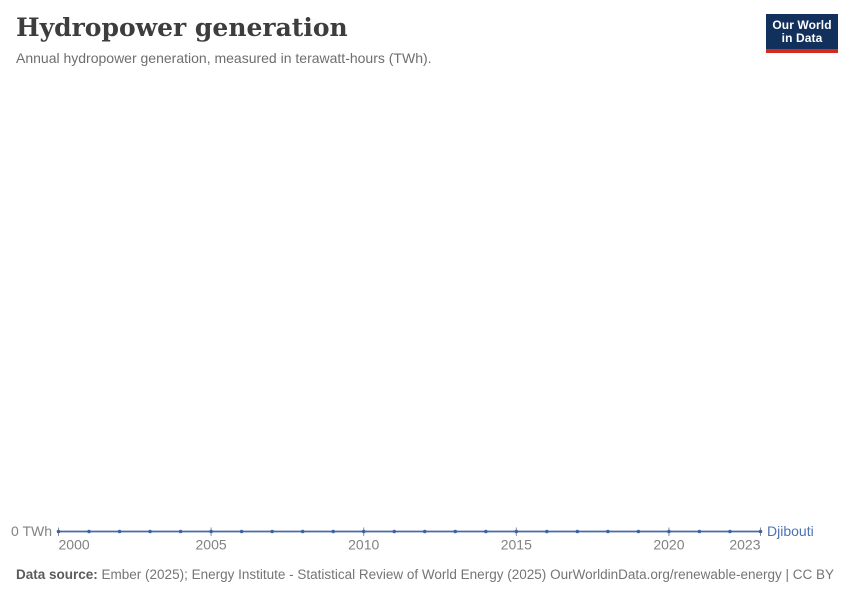  What do you see at coordinates (638, 531) in the screenshot?
I see `data-point-2019` at bounding box center [638, 531].